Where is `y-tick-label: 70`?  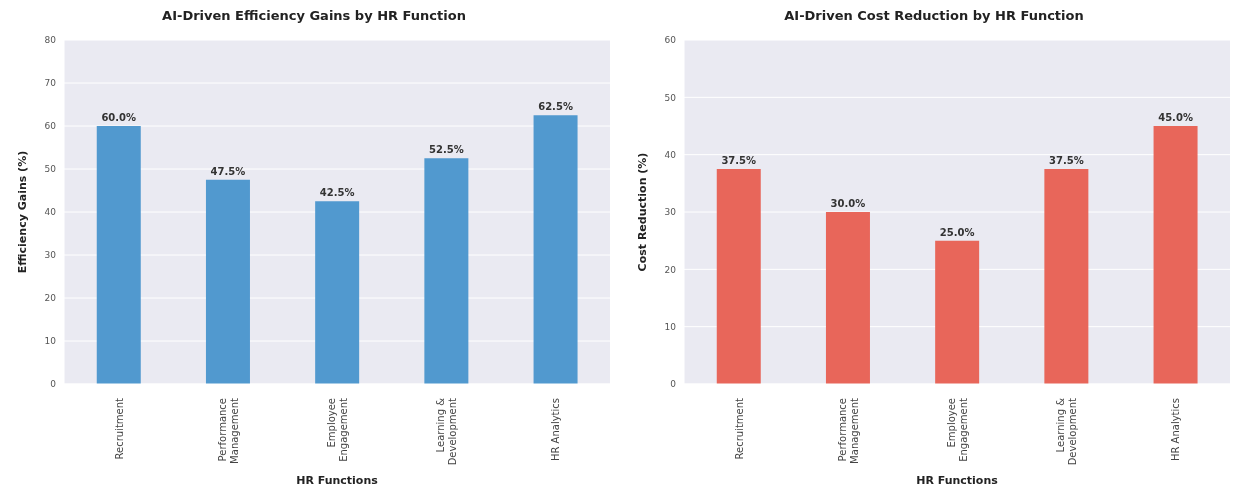 y-tick-label: 70 is located at coordinates (50, 83).